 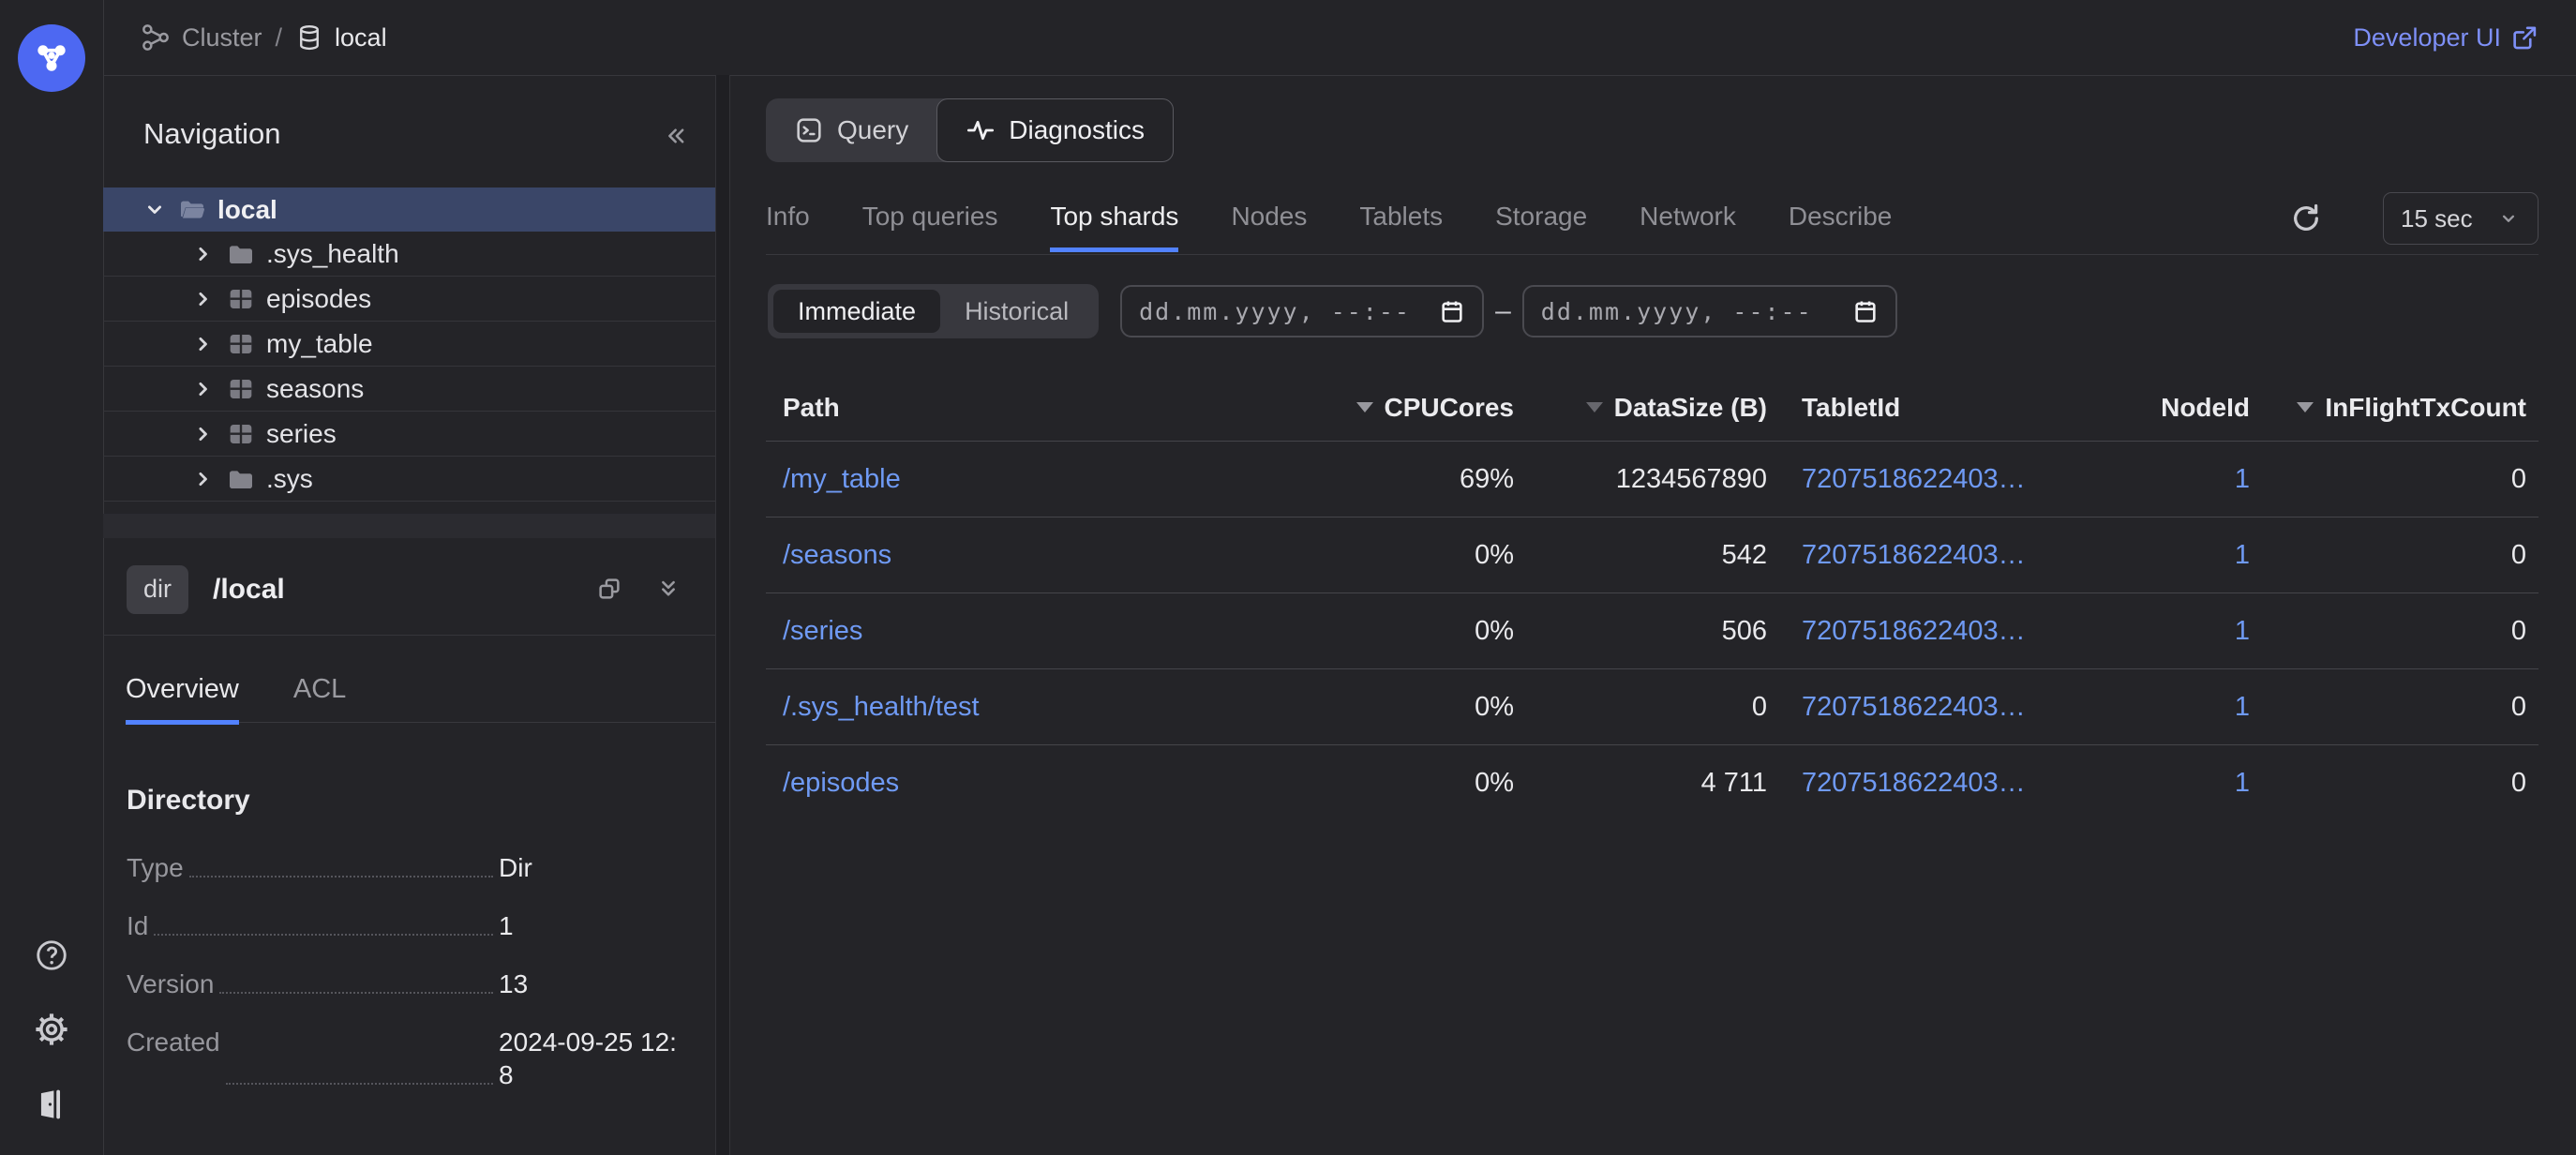 What do you see at coordinates (412, 589) in the screenshot?
I see `entity-summary: dir /local` at bounding box center [412, 589].